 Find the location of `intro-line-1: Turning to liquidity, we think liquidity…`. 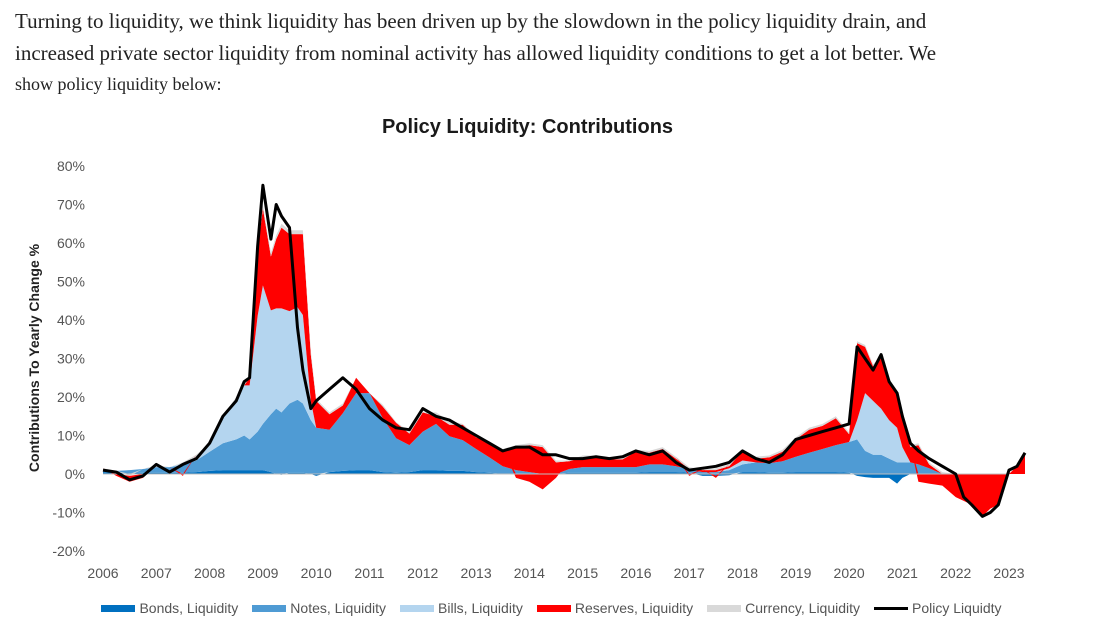

intro-line-1: Turning to liquidity, we think liquidity… is located at coordinates (471, 21).